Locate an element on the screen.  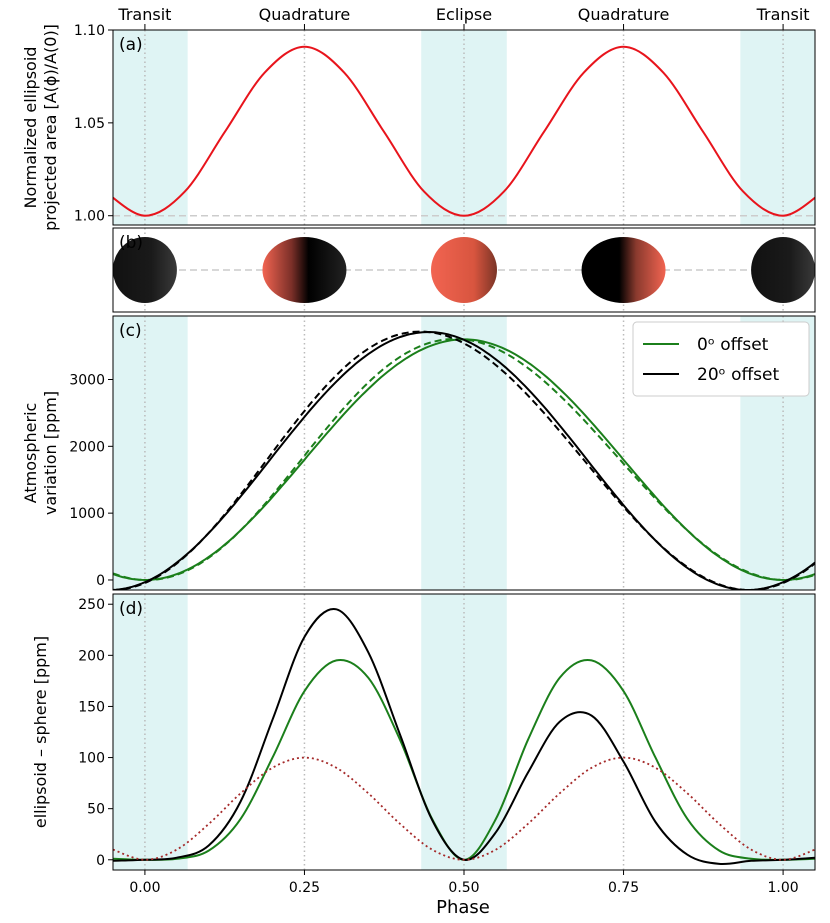
top-label-1: Quadrature is located at coordinates (305, 14).